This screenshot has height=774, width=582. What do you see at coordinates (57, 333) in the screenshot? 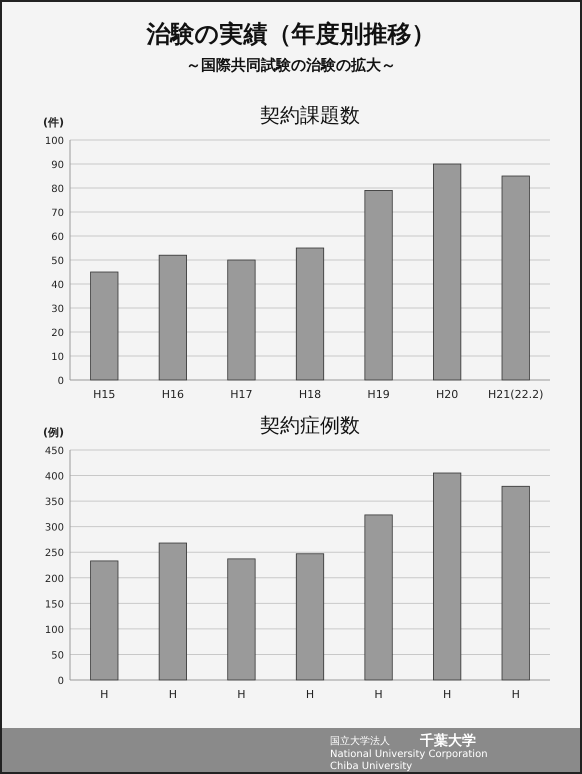
I see `y-tick-label: 20` at bounding box center [57, 333].